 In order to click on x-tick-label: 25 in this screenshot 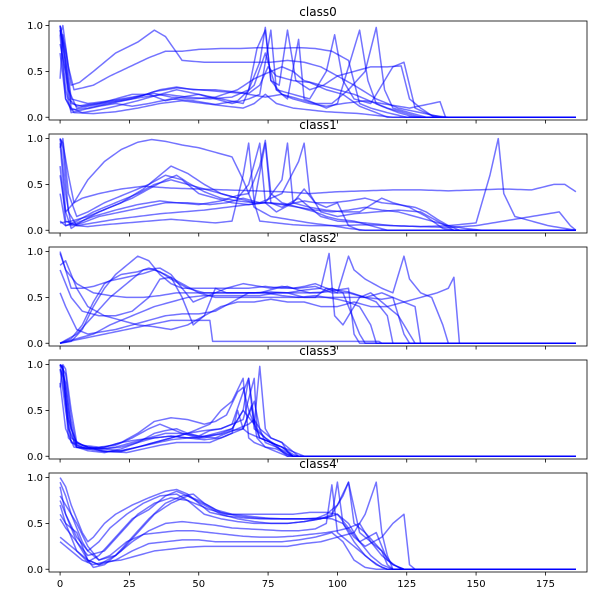, I will do `click(129, 584)`.